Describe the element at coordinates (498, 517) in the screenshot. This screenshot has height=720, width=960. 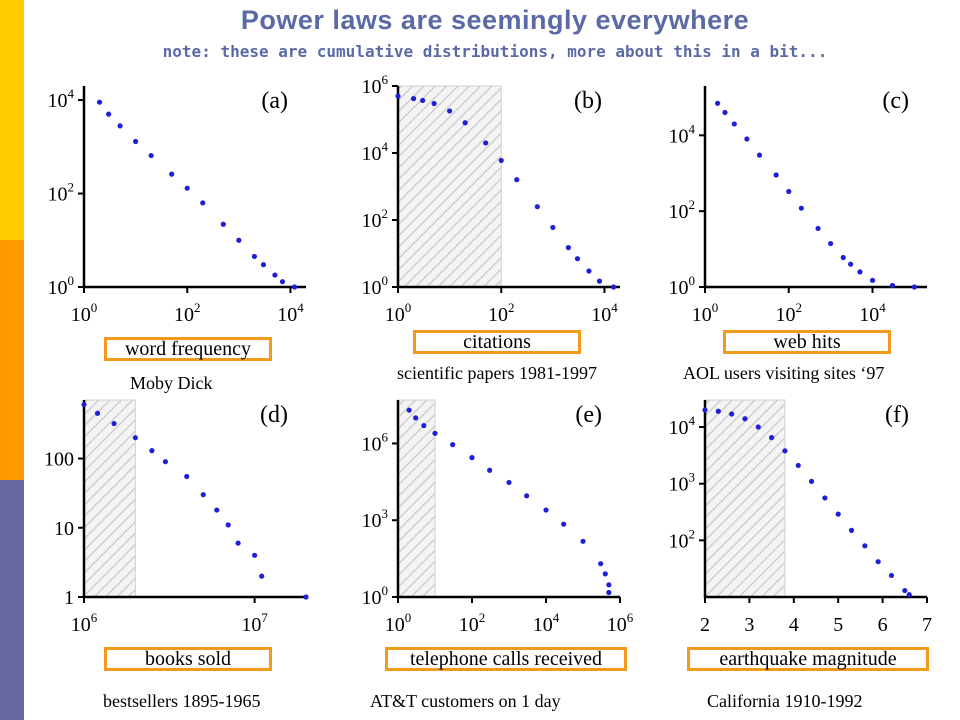
I see `chart-panel-5: 10⁰ 10² 10⁴ 10⁶ 10⁰ 10³ 10⁶ (e)` at that location.